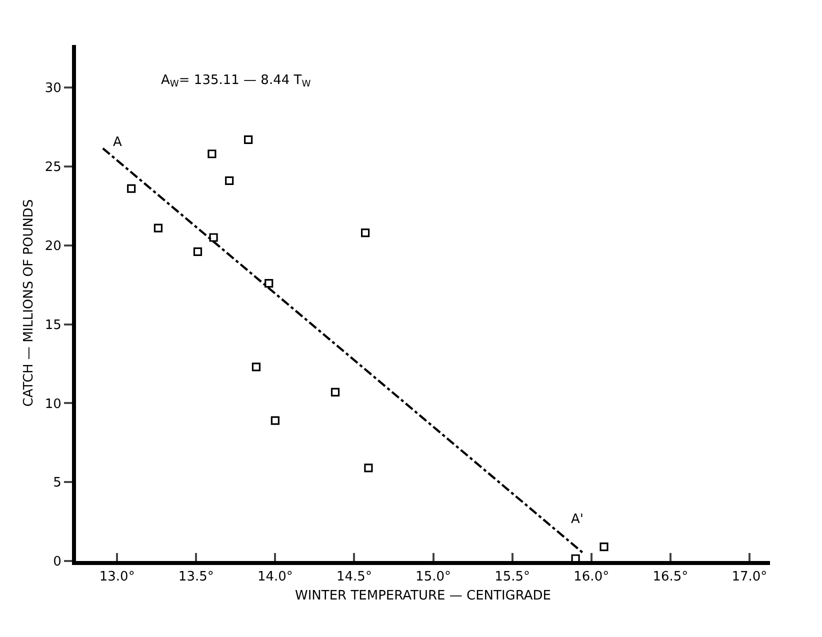  What do you see at coordinates (57, 562) in the screenshot?
I see `y-tick-label: 0` at bounding box center [57, 562].